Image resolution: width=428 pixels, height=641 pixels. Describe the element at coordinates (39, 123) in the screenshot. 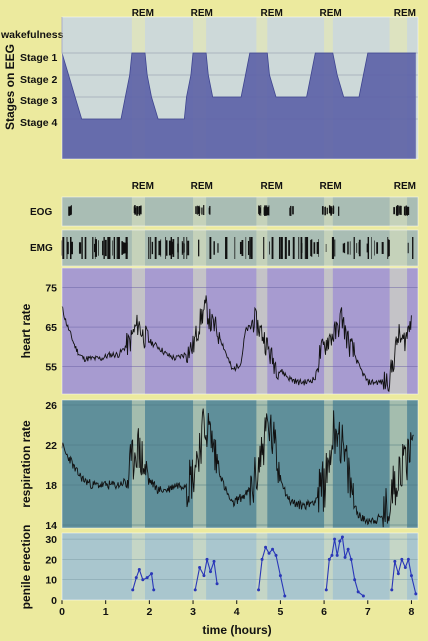

I see `stage-label-4: Stage 4` at that location.